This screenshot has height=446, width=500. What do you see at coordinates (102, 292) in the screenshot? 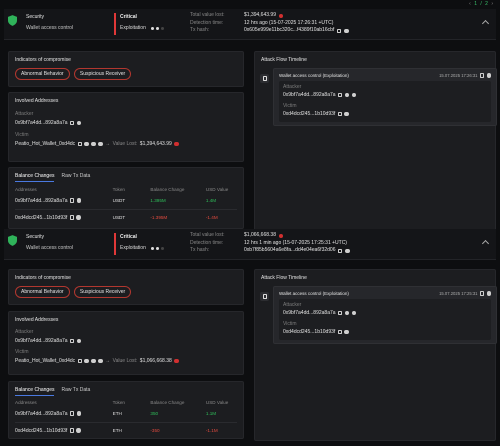
I see `indicator-tag: Suspicious Receiver` at bounding box center [102, 292].